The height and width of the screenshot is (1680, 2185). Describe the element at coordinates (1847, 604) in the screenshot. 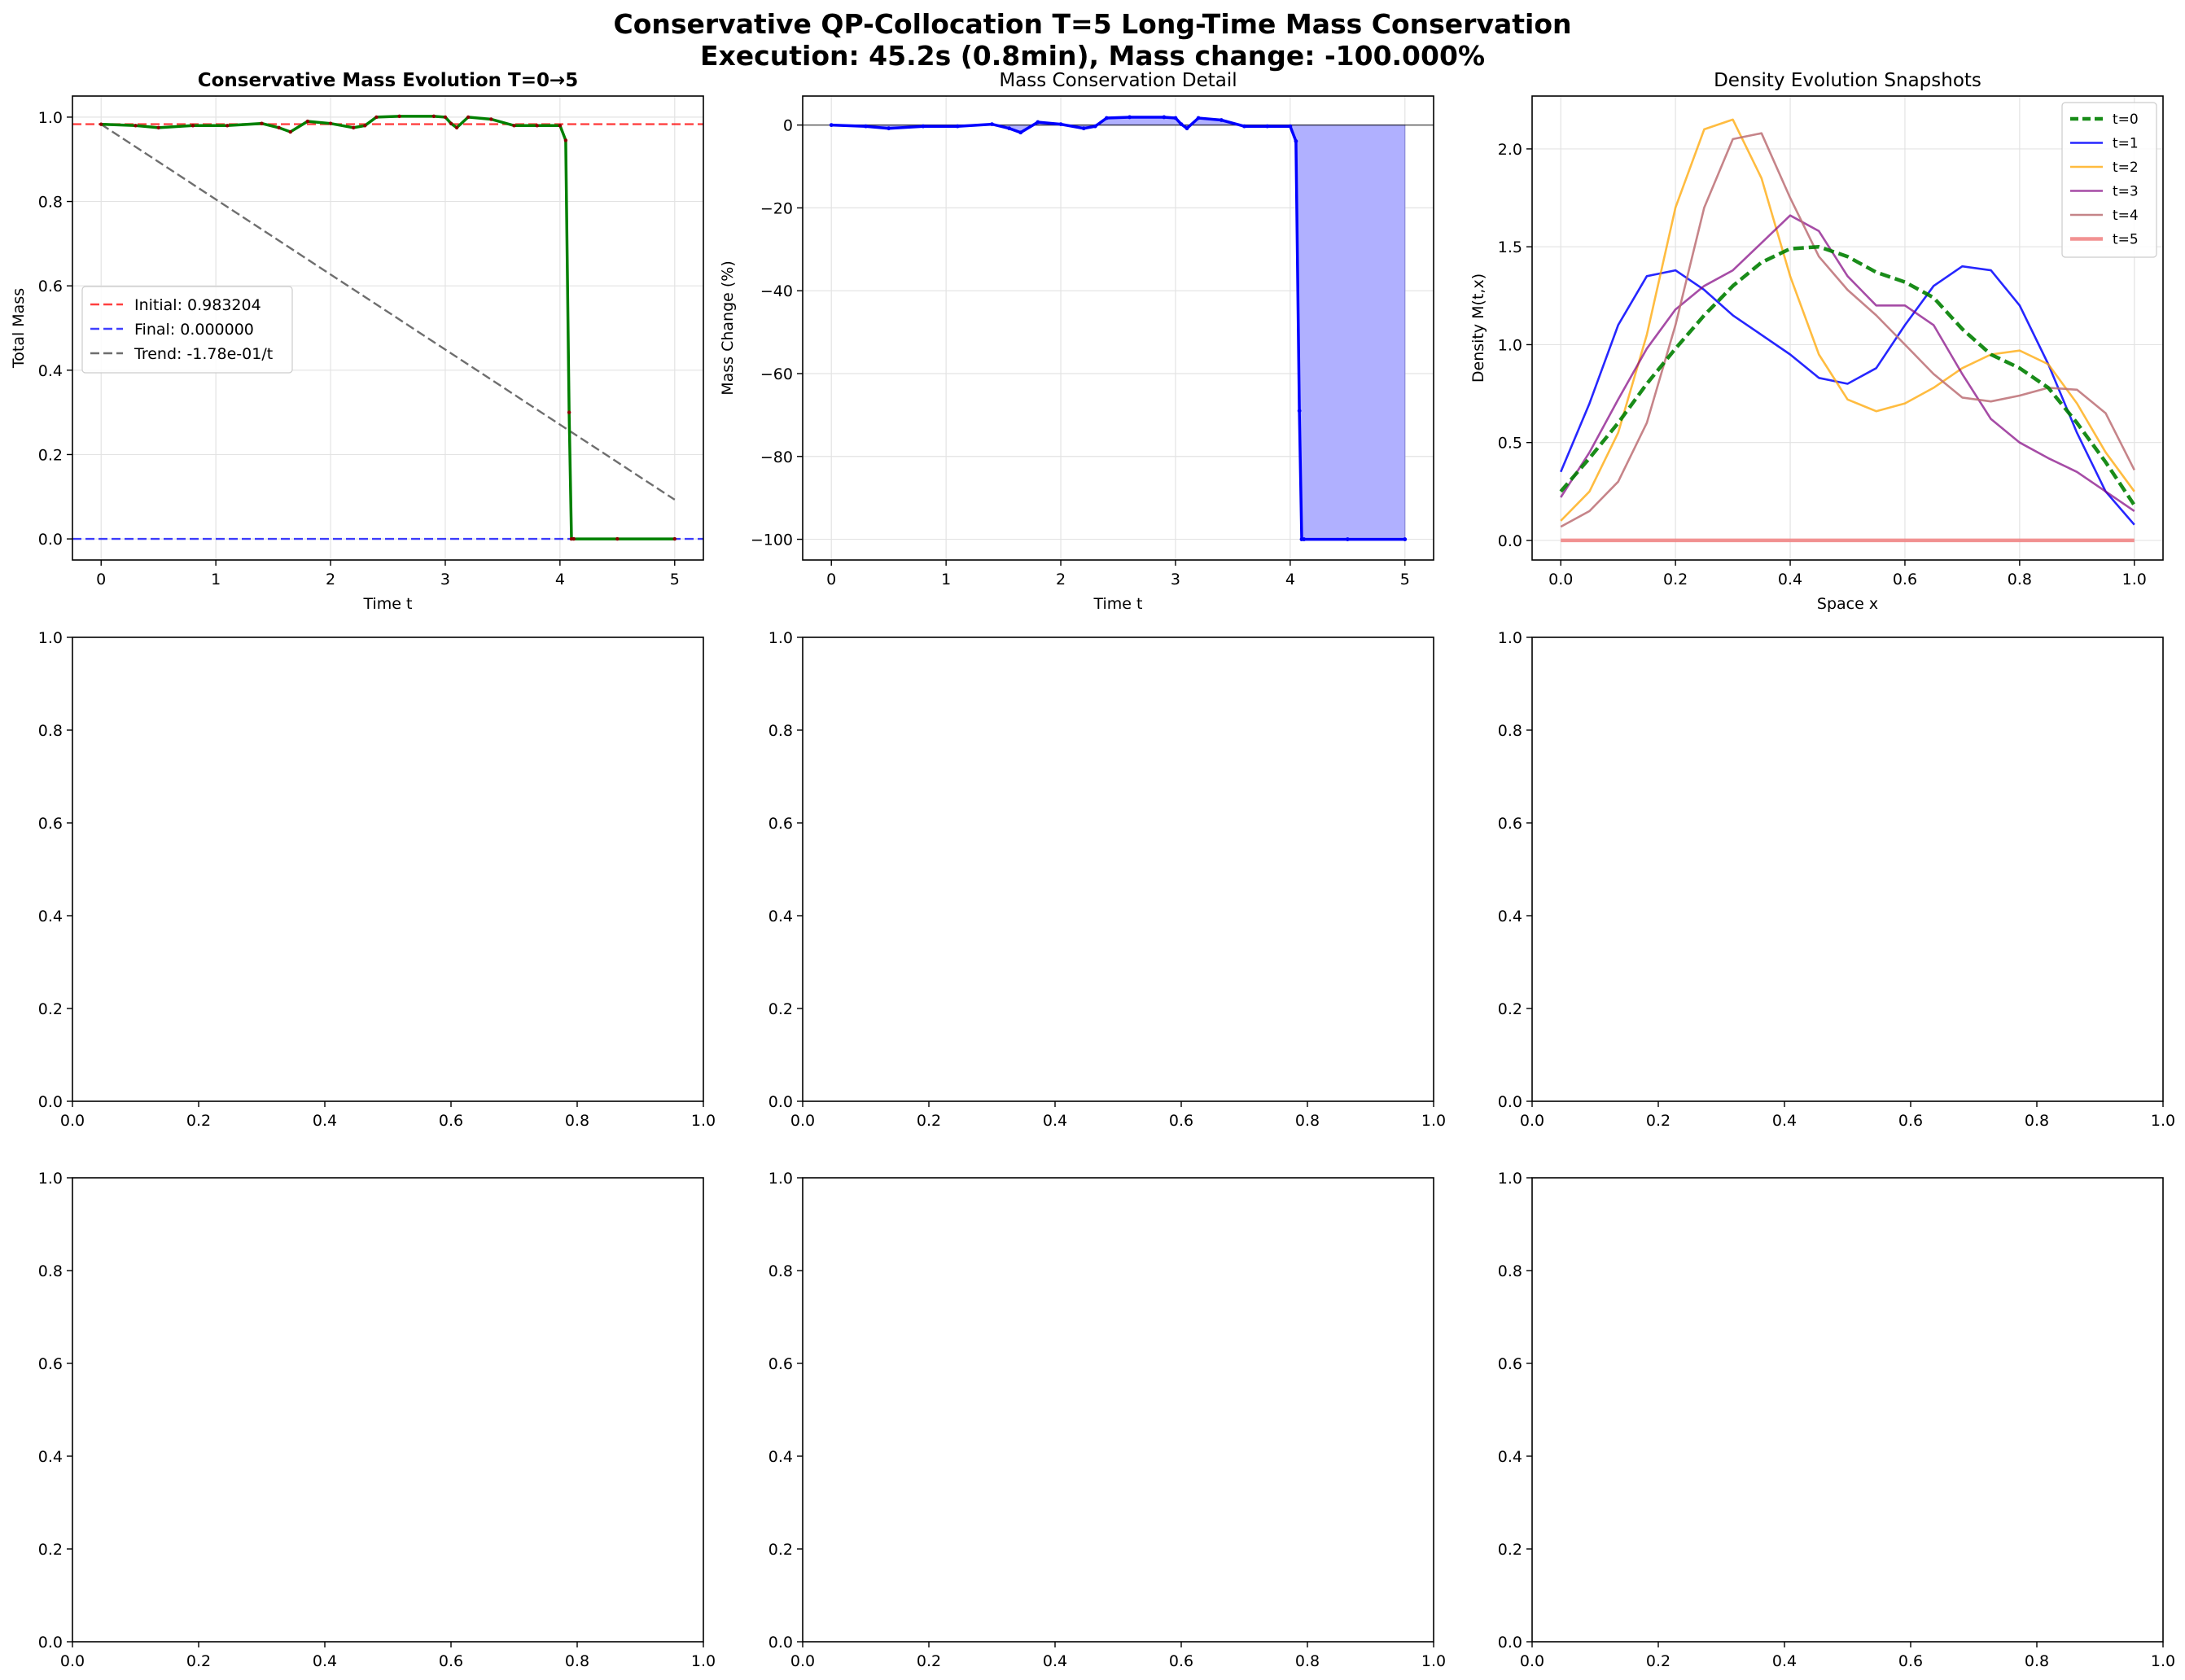

I see `x-axis-label: Space x` at that location.